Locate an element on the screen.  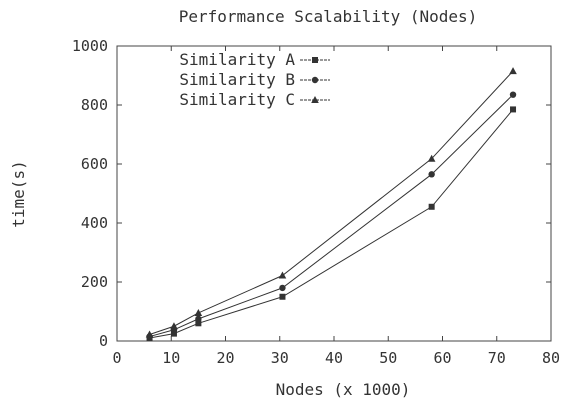
legend-label: Similarity A is located at coordinates (237, 59).